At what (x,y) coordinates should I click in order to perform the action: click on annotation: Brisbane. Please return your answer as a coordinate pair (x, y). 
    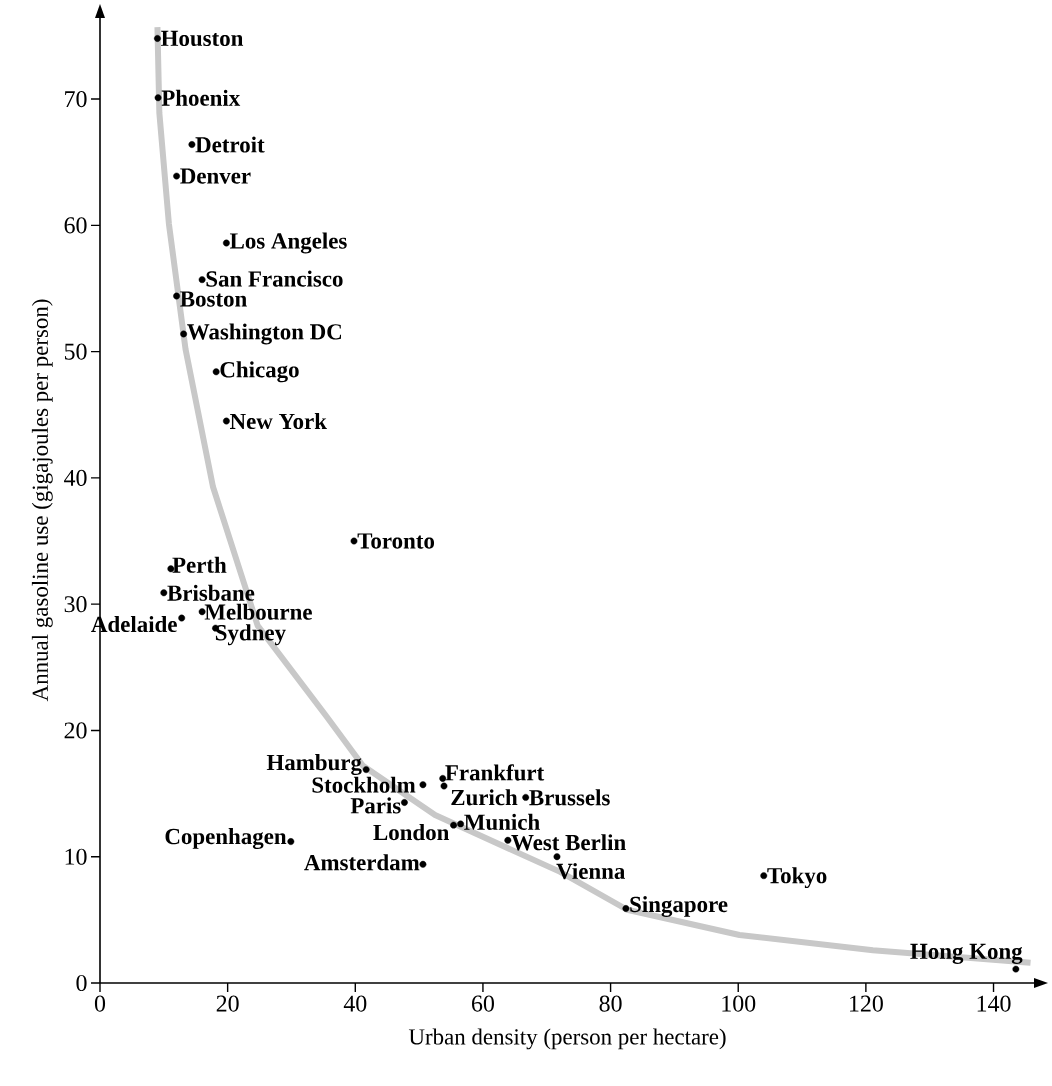
    Looking at the image, I should click on (211, 592).